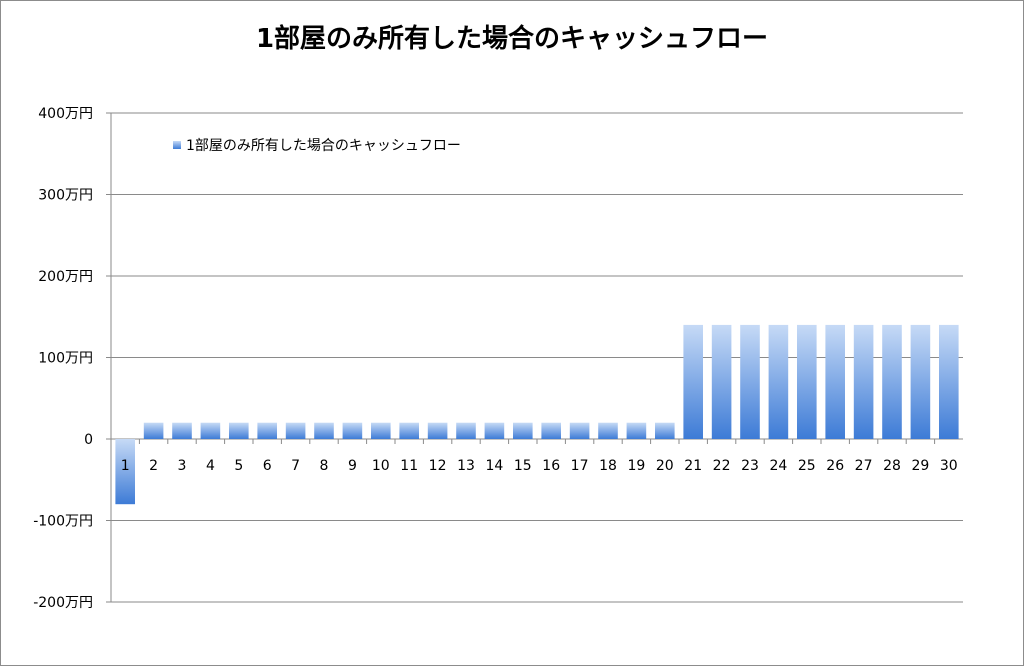  Describe the element at coordinates (65, 277) in the screenshot. I see `y-tick-label: 200万円` at that location.